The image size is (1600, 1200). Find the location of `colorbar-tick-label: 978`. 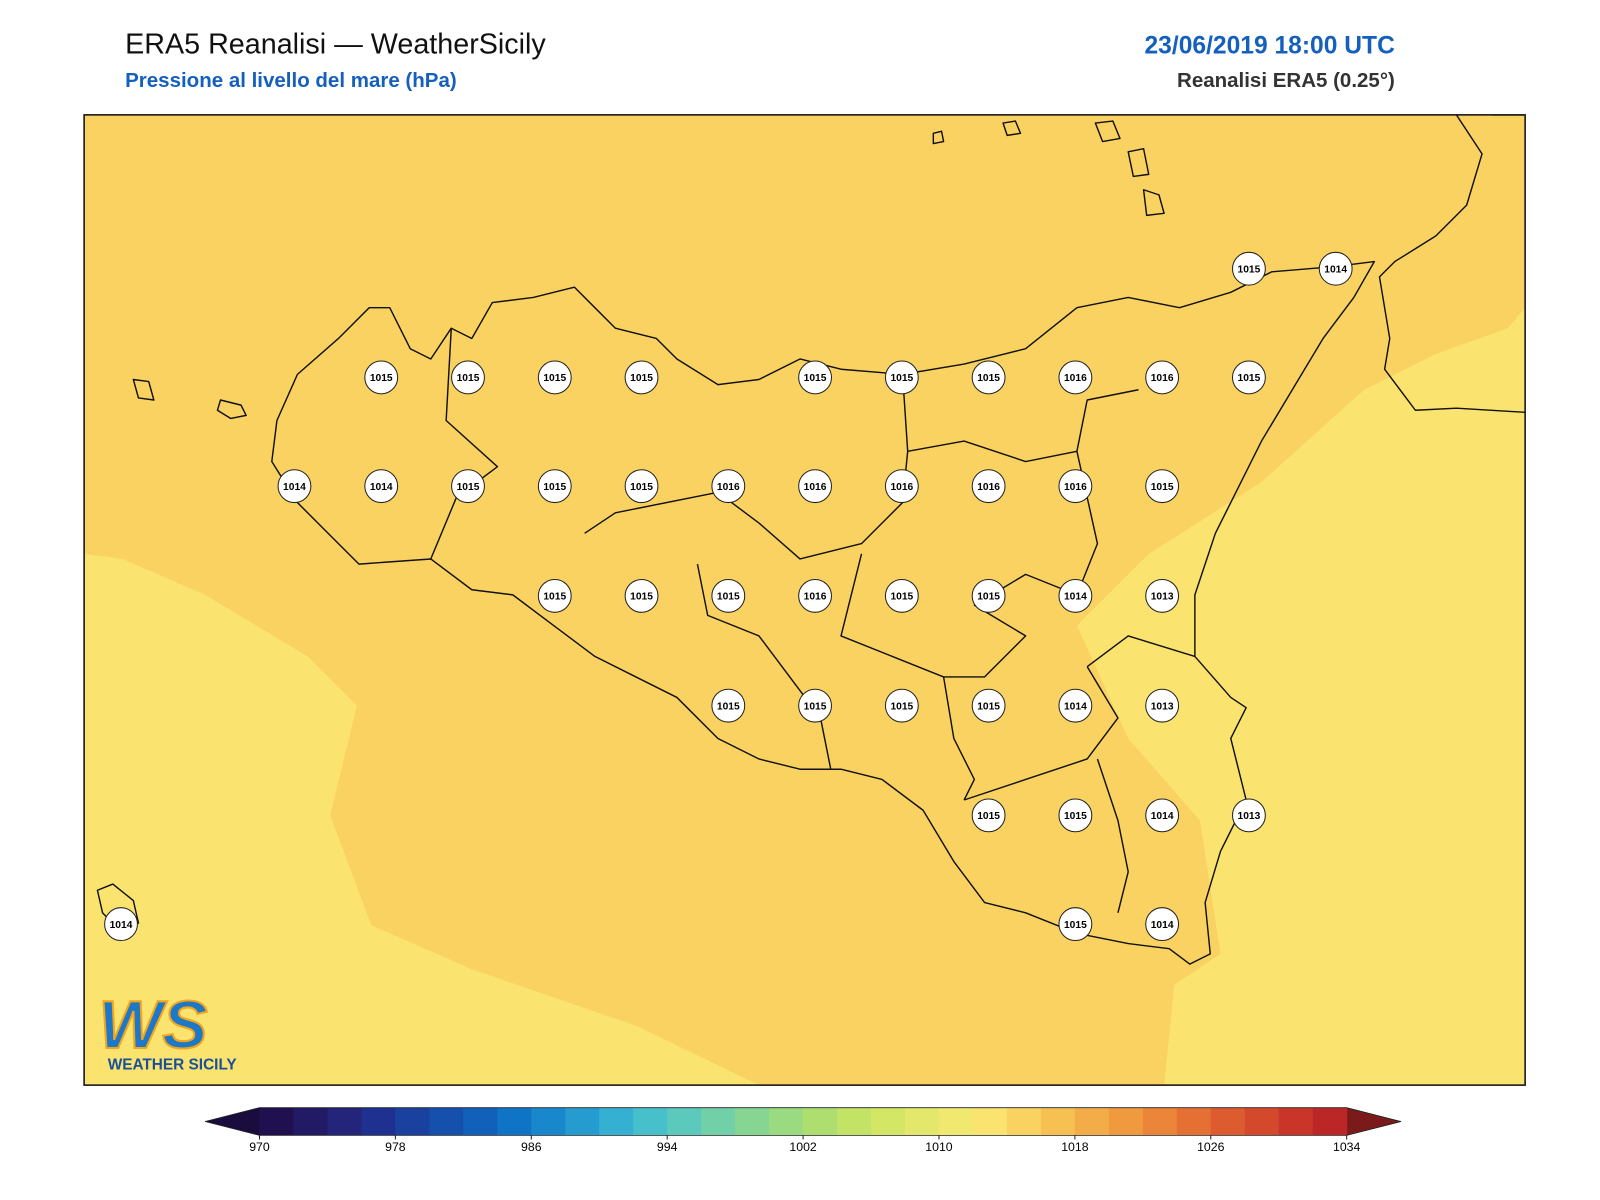

colorbar-tick-label: 978 is located at coordinates (395, 1147).